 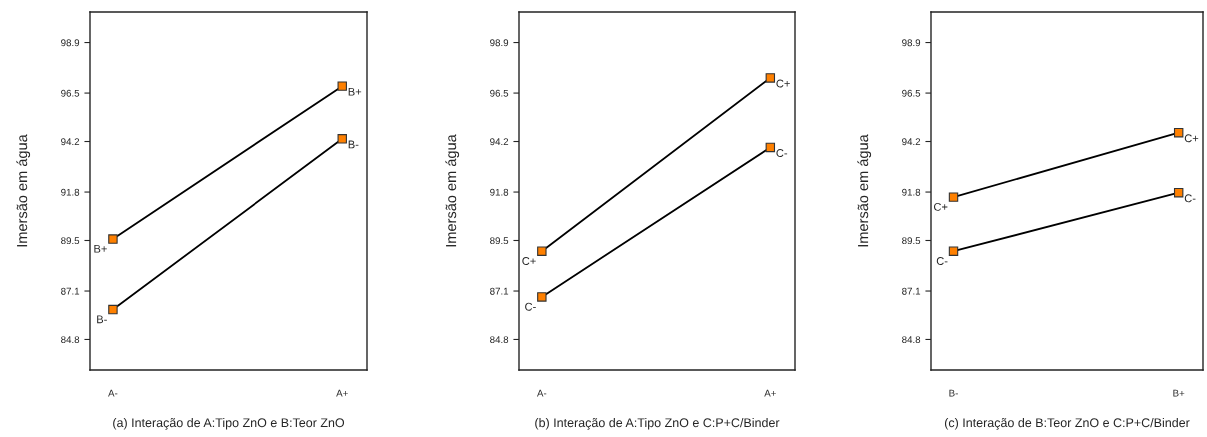 What do you see at coordinates (1179, 393) in the screenshot?
I see `x-tick-label: B+` at bounding box center [1179, 393].